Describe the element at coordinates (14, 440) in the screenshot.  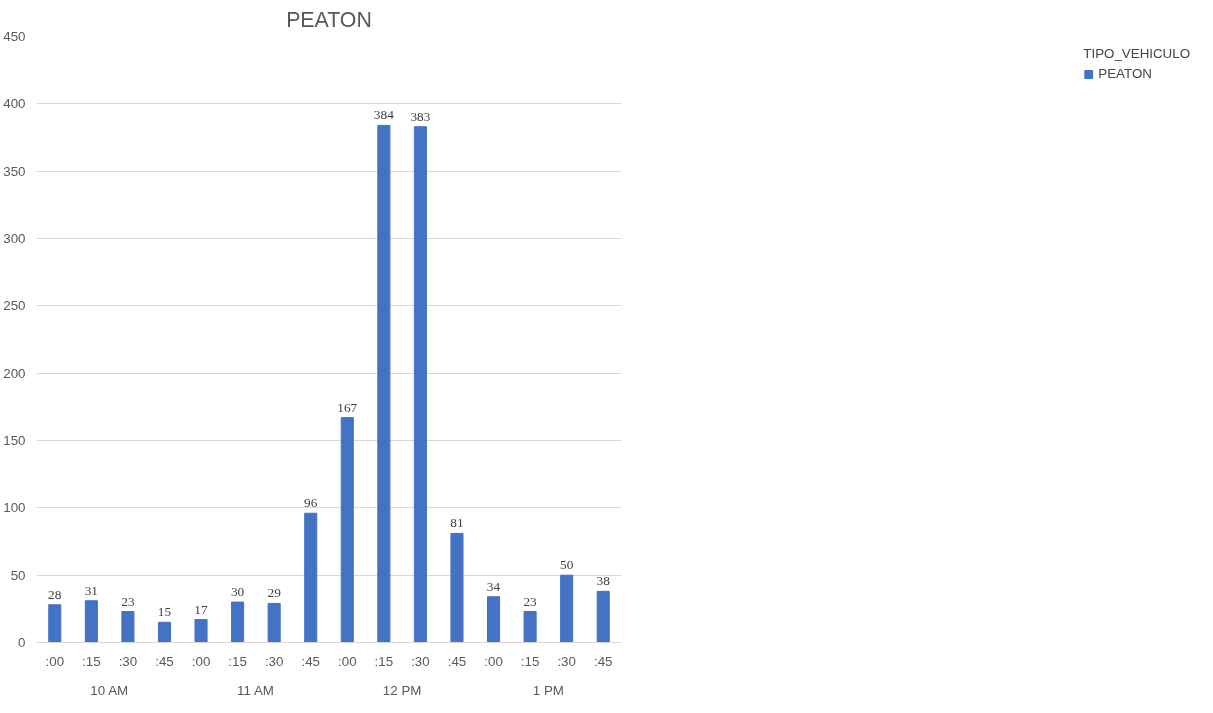
I see `y-tick-label: 150` at that location.